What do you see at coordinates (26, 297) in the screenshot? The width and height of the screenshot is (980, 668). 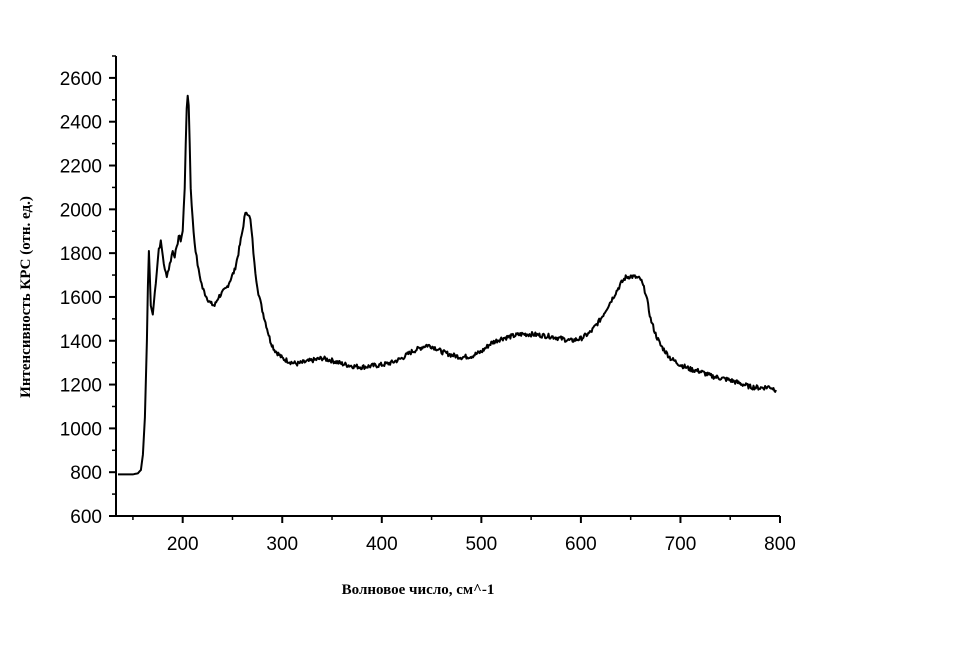 I see `y-axis-title: Интенсивность КРС (отн. ед.)` at bounding box center [26, 297].